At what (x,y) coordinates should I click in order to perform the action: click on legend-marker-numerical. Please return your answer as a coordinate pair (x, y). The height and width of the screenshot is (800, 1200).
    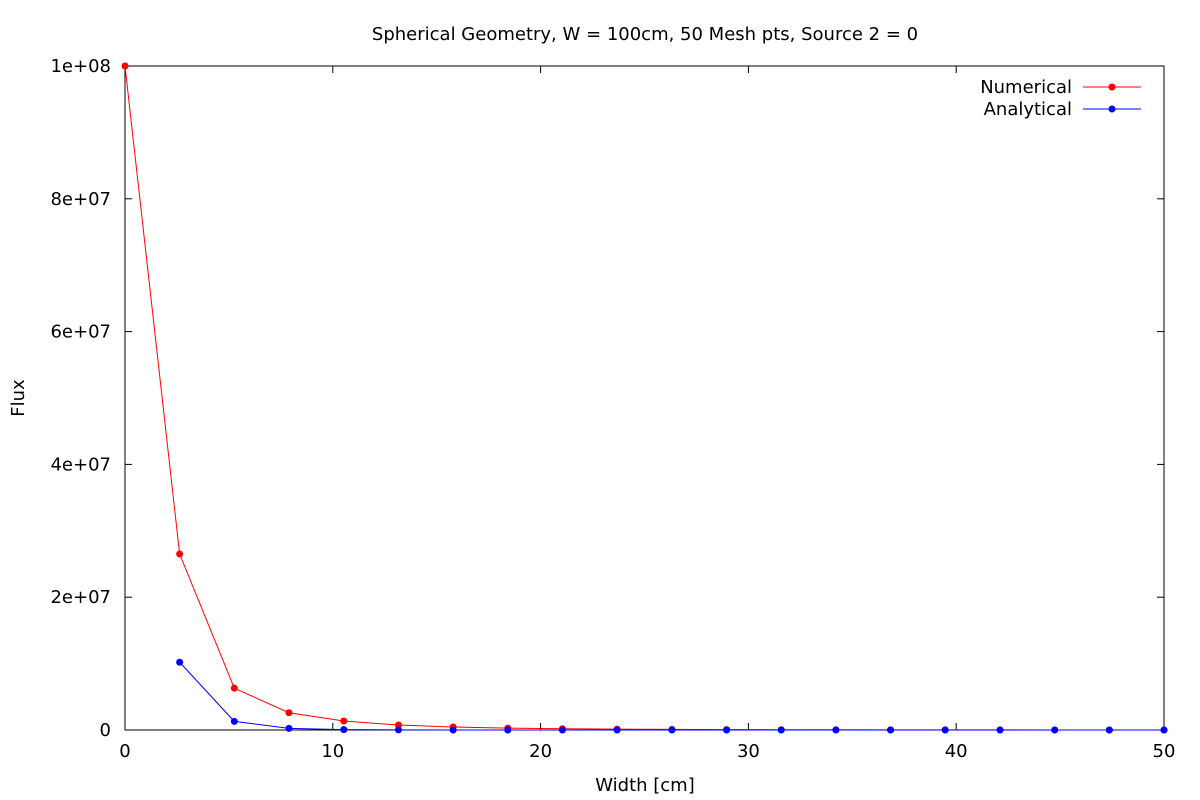
    Looking at the image, I should click on (1112, 87).